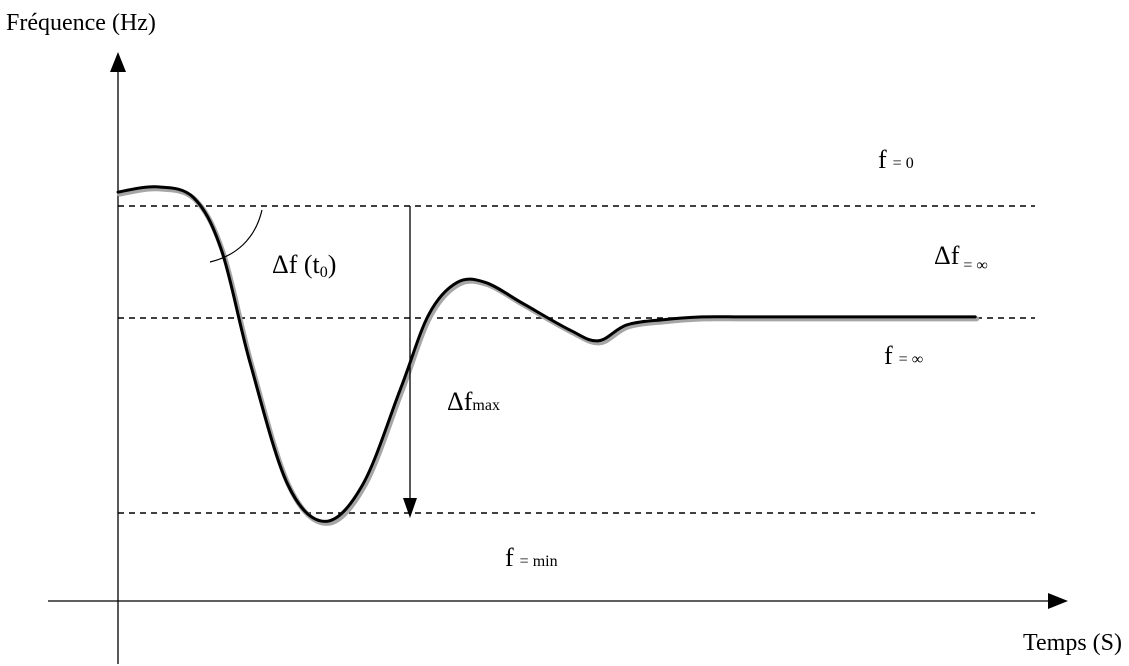 Image resolution: width=1129 pixels, height=666 pixels. Describe the element at coordinates (1058, 601) in the screenshot. I see `x-axis-arrowhead` at that location.